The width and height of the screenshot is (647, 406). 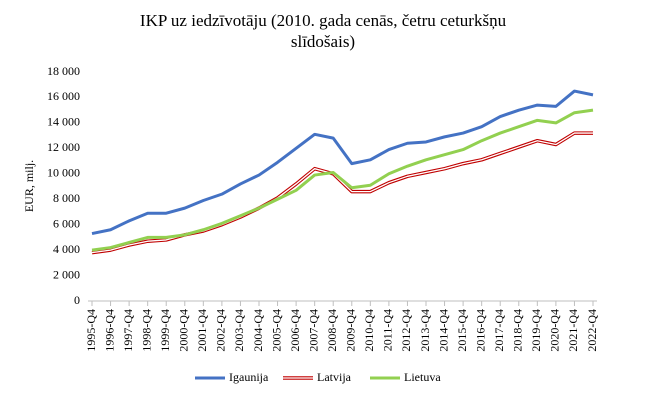 What do you see at coordinates (258, 330) in the screenshot?
I see `x-tick-label: 2004-Q4` at bounding box center [258, 330].